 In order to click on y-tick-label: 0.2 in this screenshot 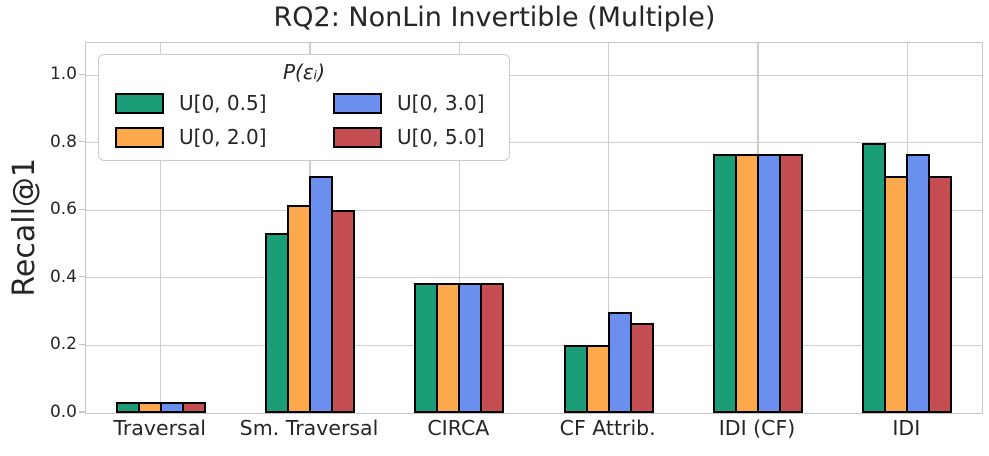, I will do `click(63, 344)`.